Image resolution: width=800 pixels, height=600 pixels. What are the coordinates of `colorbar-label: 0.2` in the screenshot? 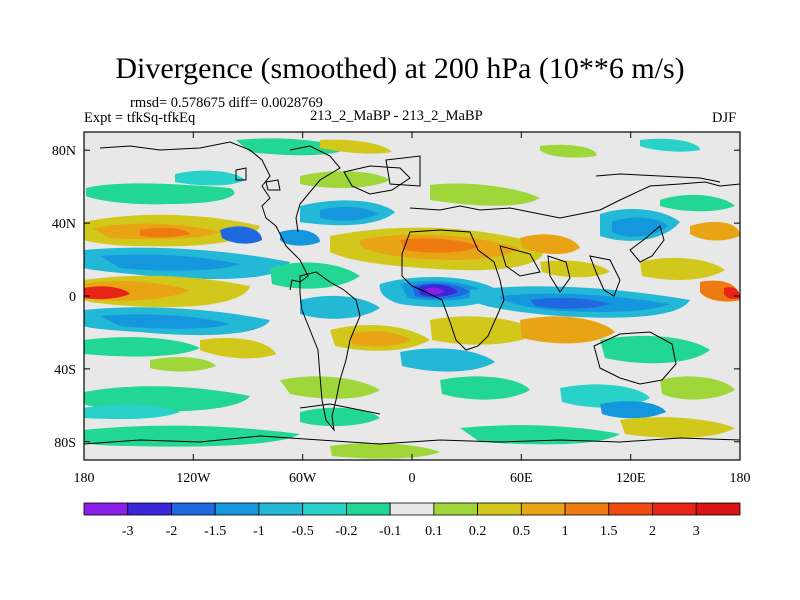 It's located at (478, 531).